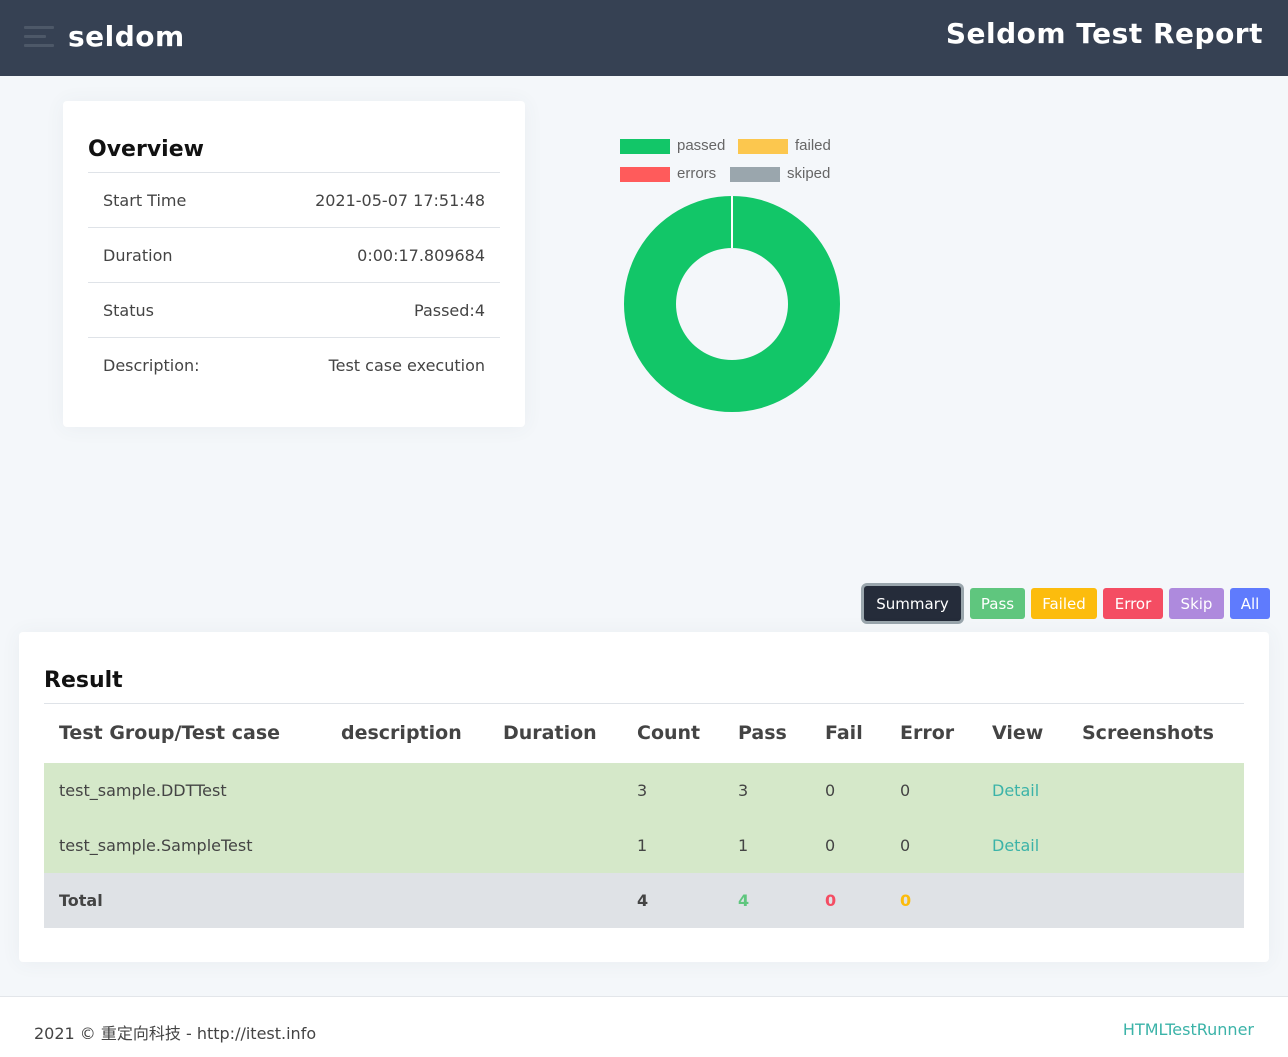  What do you see at coordinates (931, 733) in the screenshot?
I see `column-header: Error` at bounding box center [931, 733].